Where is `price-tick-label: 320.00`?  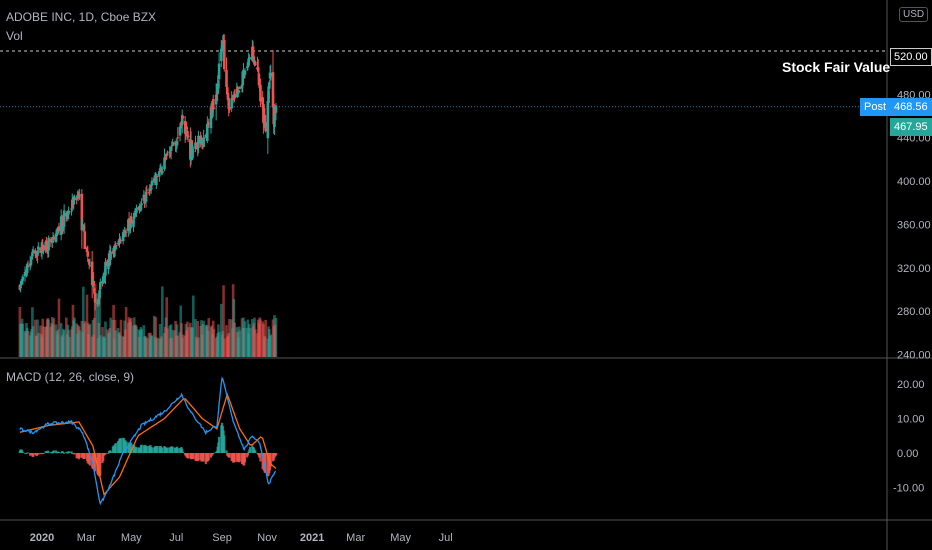 price-tick-label: 320.00 is located at coordinates (914, 269).